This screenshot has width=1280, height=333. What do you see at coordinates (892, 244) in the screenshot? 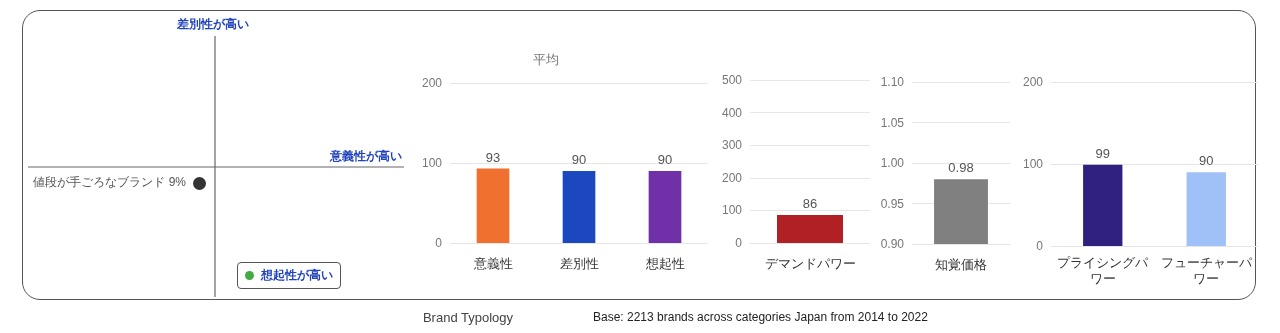
I see `y-tick-label: 0.90` at bounding box center [892, 244].